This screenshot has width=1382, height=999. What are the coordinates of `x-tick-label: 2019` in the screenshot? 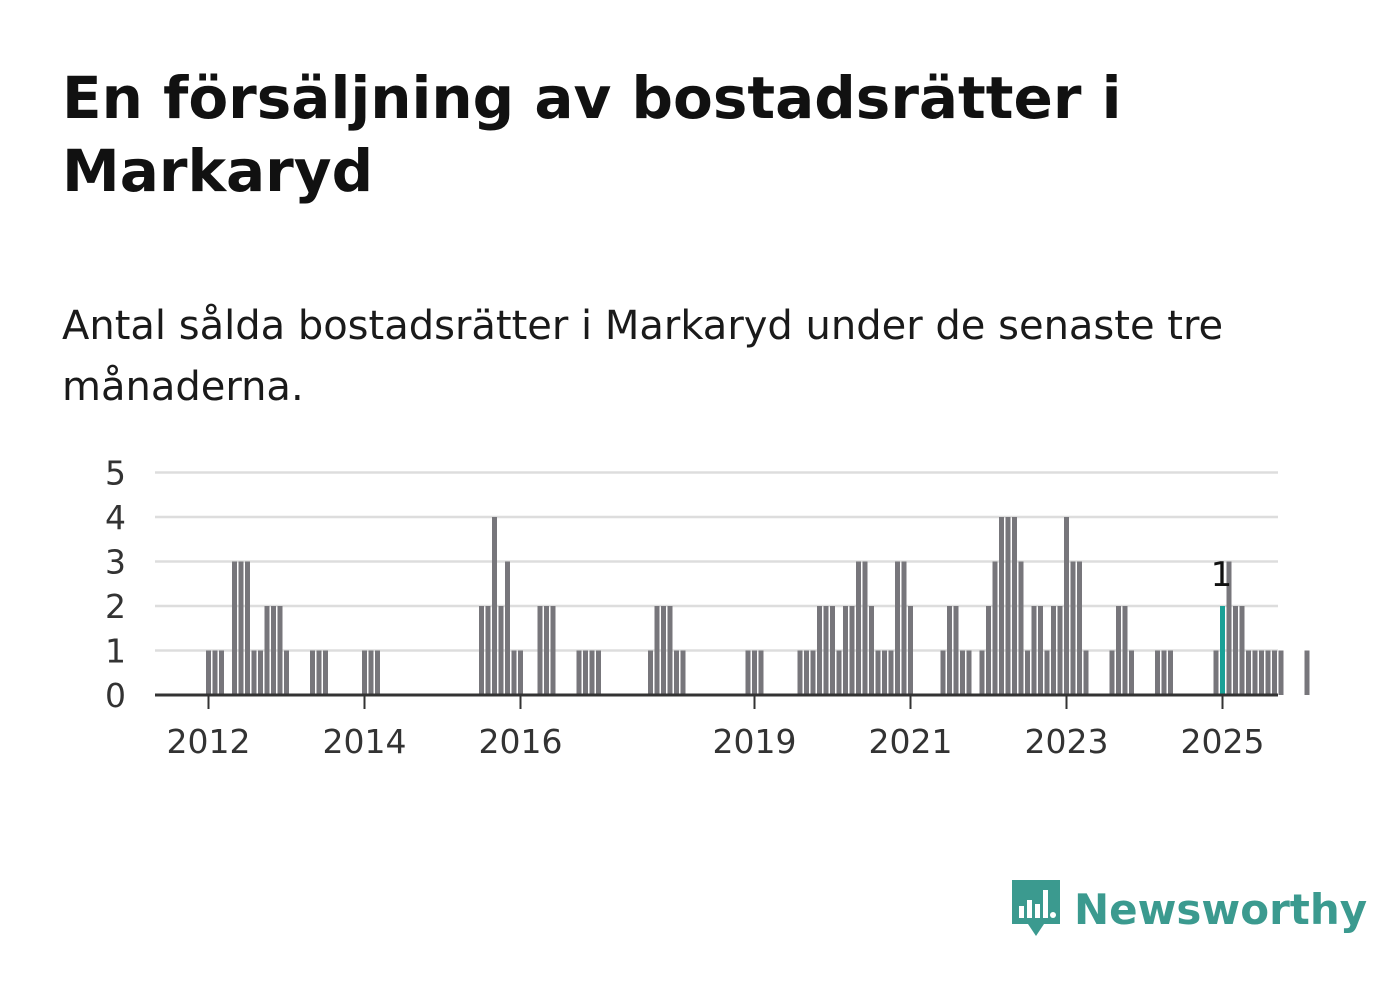 It's located at (755, 741).